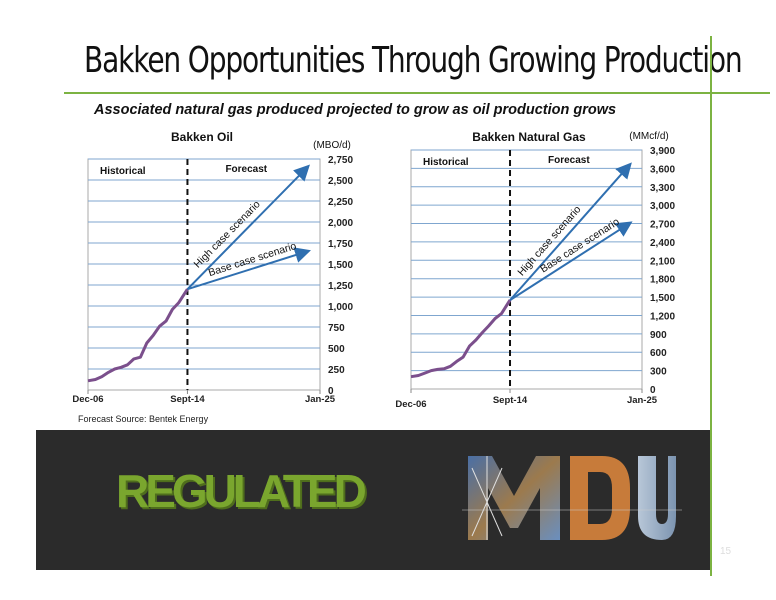  Describe the element at coordinates (662, 169) in the screenshot. I see `y-tick-label: 3,600` at that location.